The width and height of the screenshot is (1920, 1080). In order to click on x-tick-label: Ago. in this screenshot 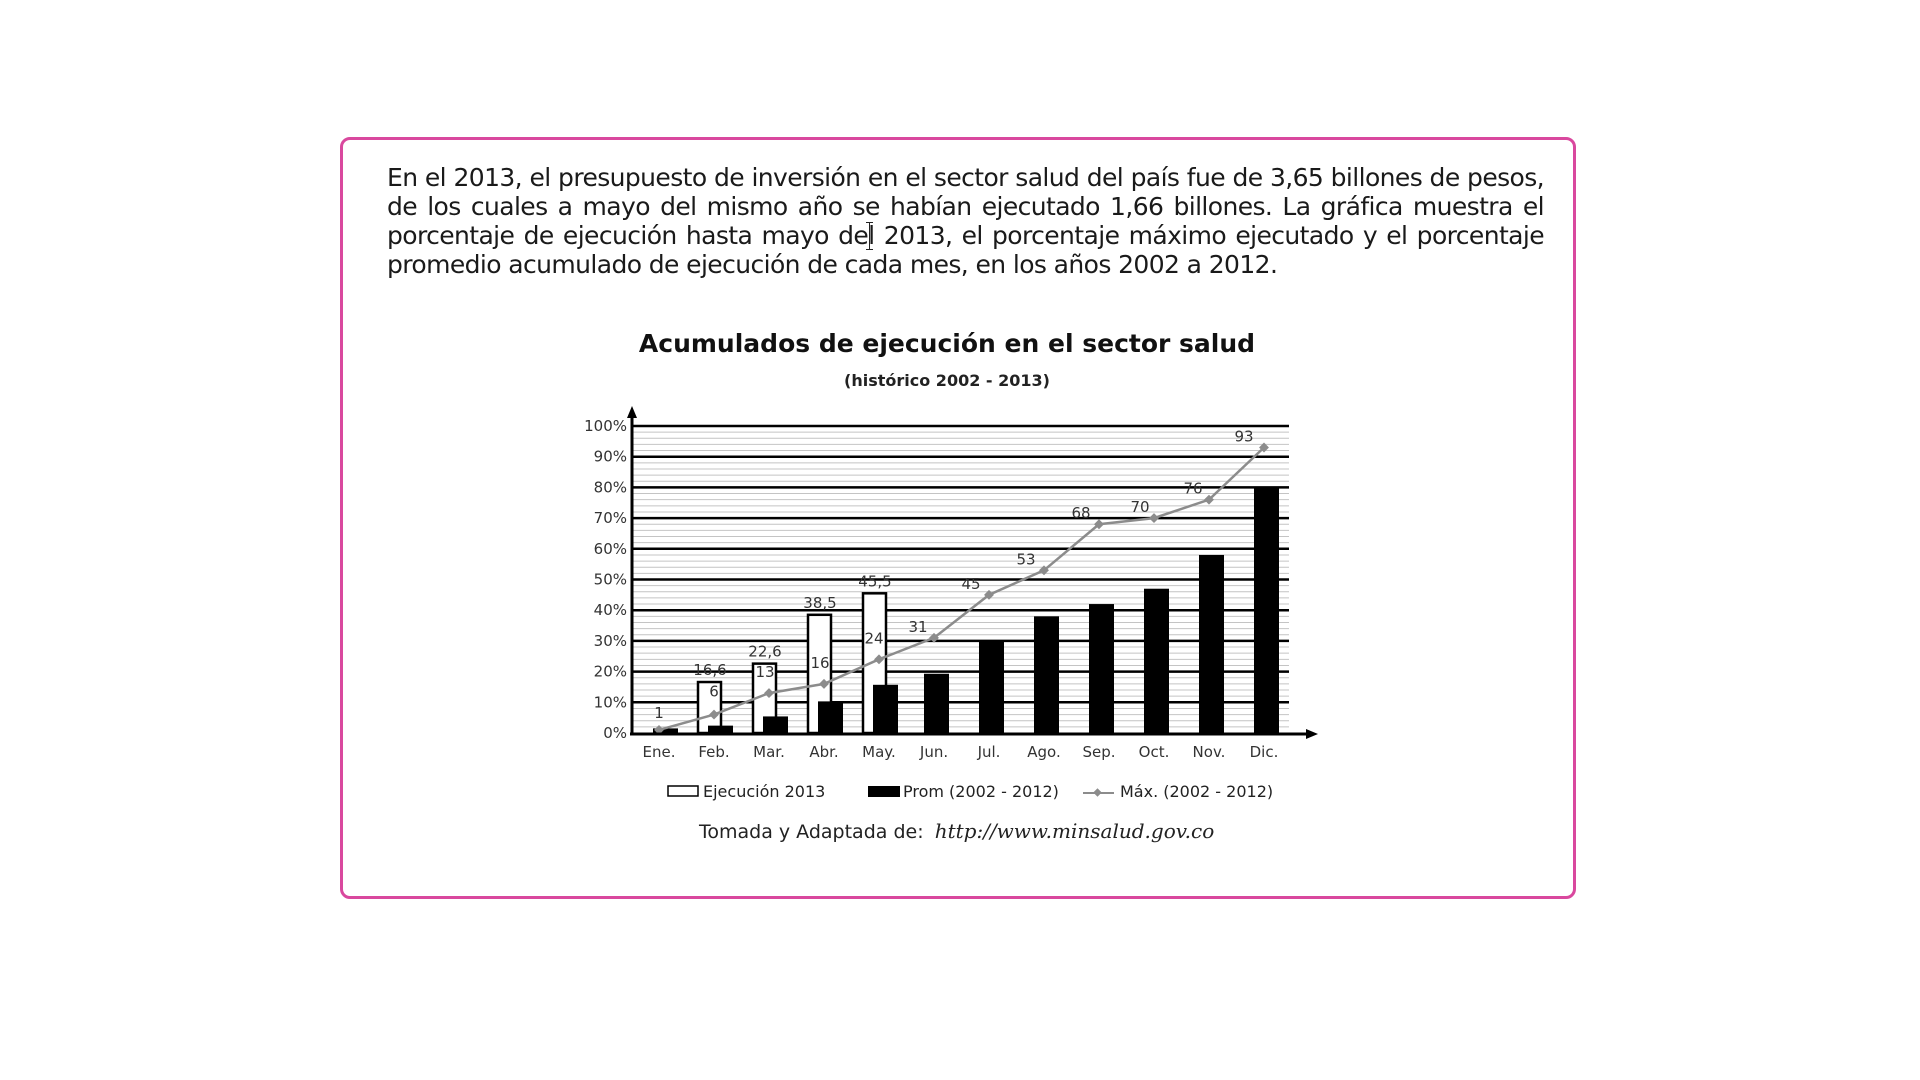, I will do `click(1043, 752)`.